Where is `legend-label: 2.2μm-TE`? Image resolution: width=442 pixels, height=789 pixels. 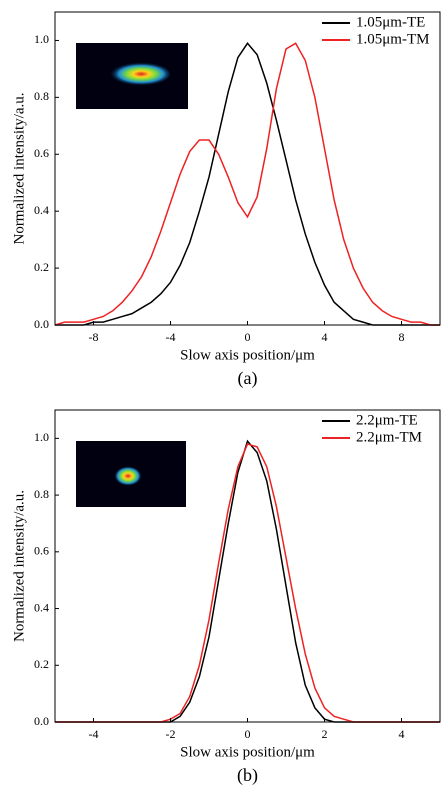
legend-label: 2.2μm-TE is located at coordinates (387, 420).